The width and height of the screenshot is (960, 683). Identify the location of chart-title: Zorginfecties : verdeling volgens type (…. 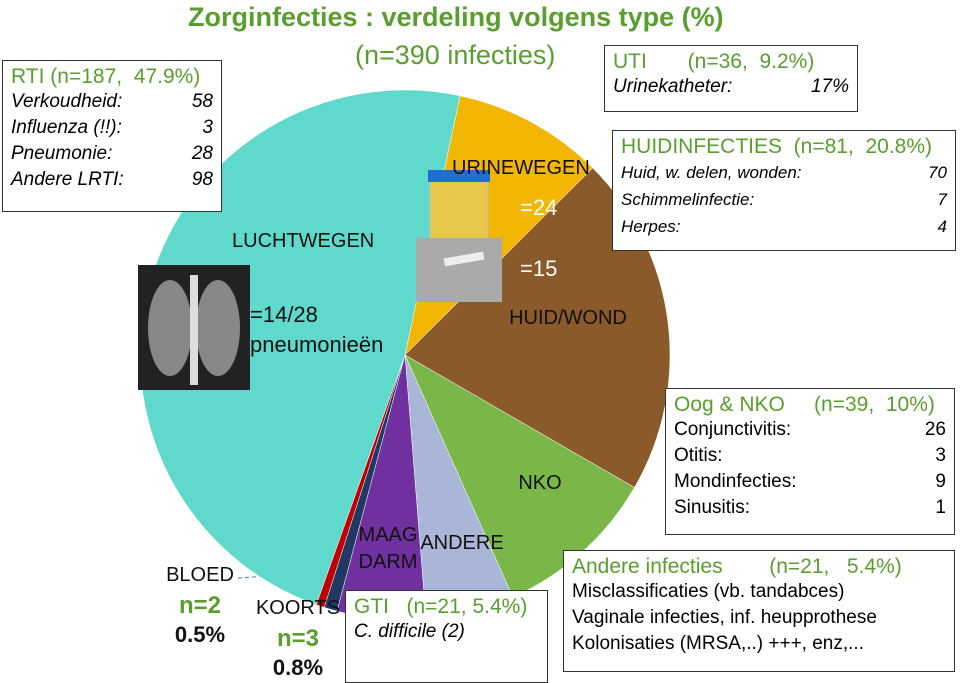
(456, 17).